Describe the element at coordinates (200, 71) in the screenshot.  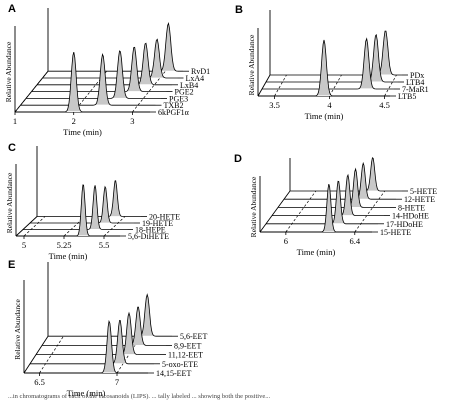
I see `panel-A-series-label: RvD1` at that location.